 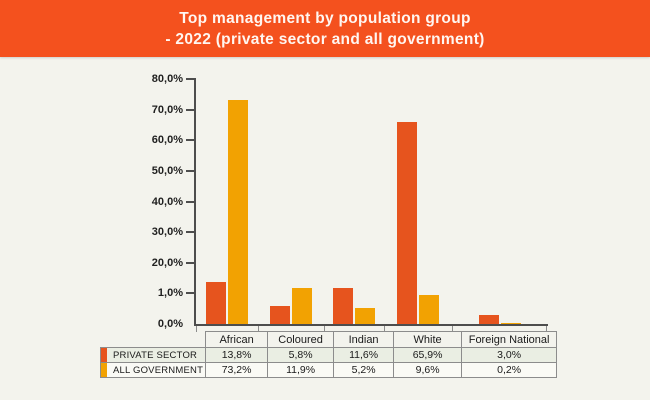 I want to click on y-tick-label-40: 40,0%, so click(x=167, y=202).